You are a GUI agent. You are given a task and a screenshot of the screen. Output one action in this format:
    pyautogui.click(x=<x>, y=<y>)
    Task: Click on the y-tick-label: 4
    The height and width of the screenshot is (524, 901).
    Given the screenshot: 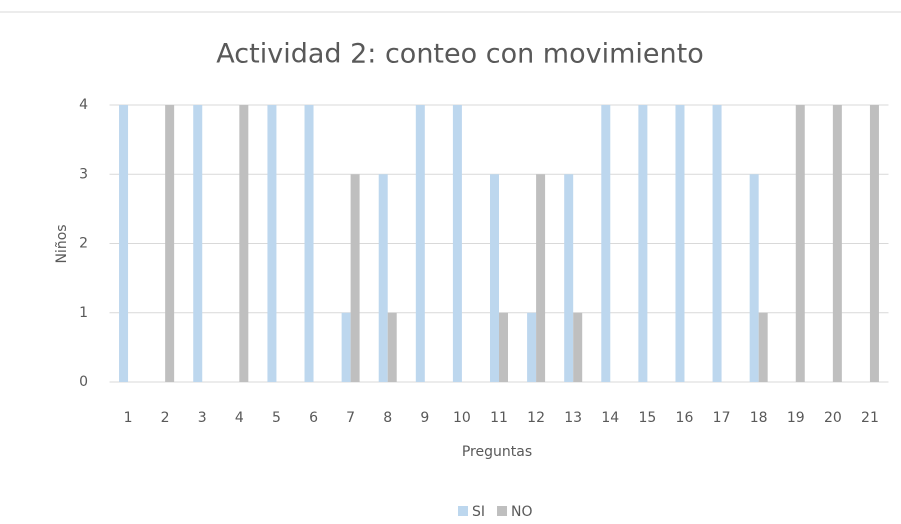 What is the action you would take?
    pyautogui.click(x=83, y=105)
    